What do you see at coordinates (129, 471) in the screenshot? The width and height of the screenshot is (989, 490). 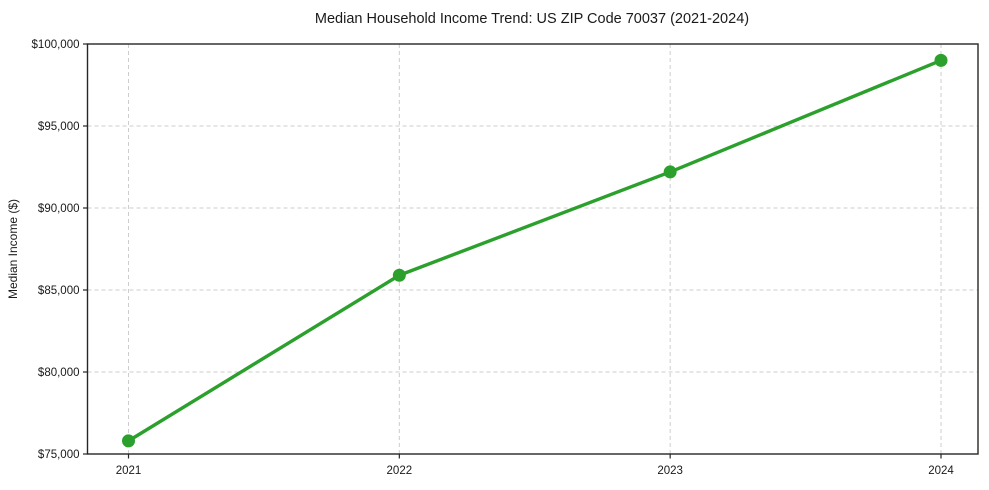 I see `x-tick-label: 2021` at bounding box center [129, 471].